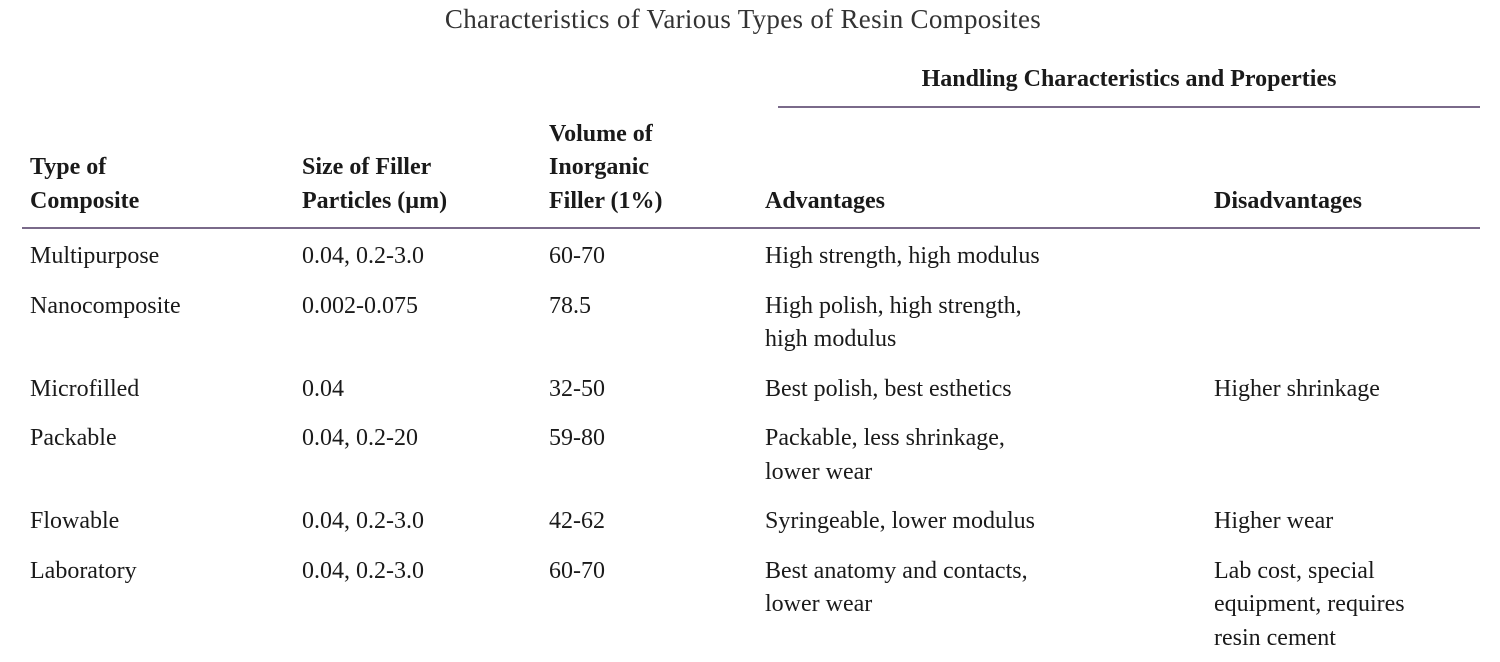  I want to click on table-cell: 78.5, so click(570, 307).